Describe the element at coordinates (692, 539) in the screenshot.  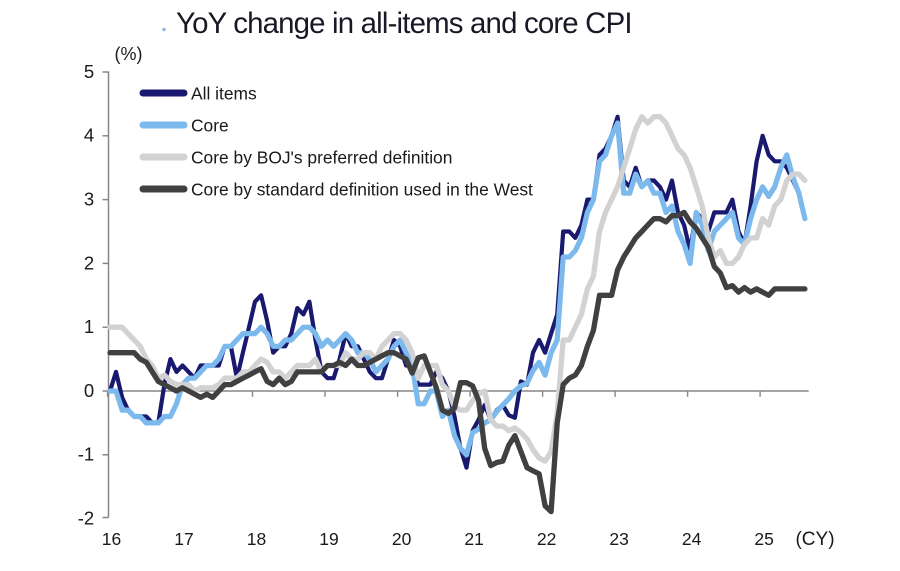
I see `svg-text: 24` at that location.